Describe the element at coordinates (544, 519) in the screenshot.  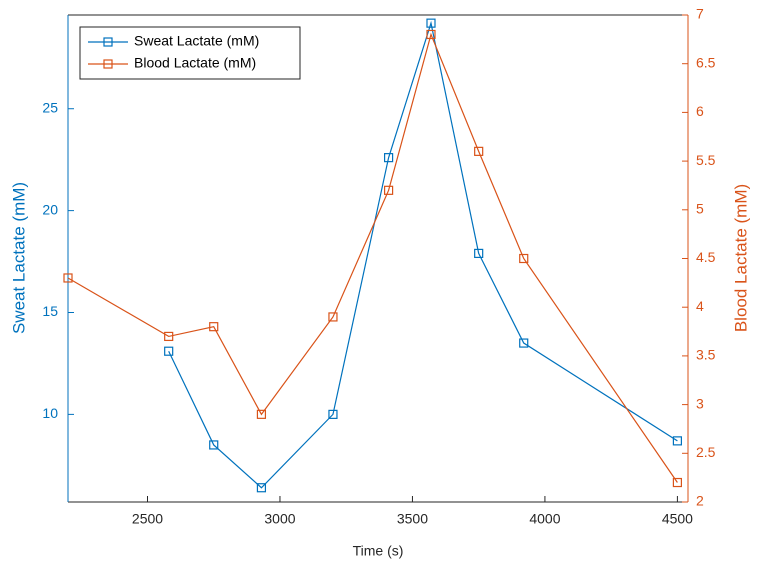
I see `x-tick-label: 4000` at that location.